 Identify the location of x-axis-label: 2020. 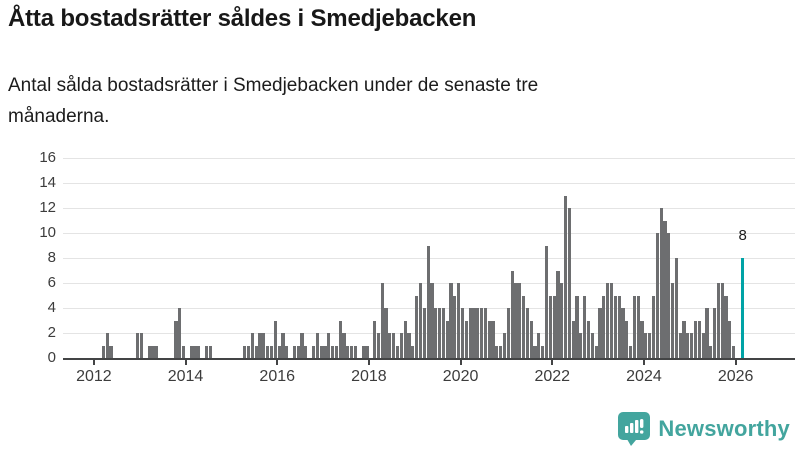
(460, 376).